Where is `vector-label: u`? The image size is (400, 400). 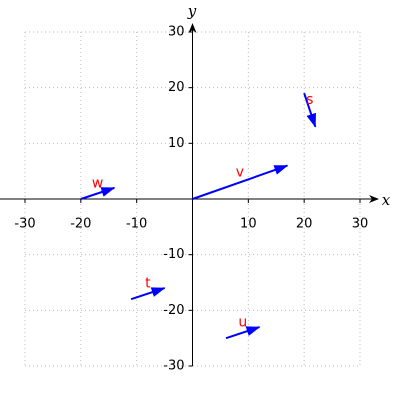 vector-label: u is located at coordinates (242, 323).